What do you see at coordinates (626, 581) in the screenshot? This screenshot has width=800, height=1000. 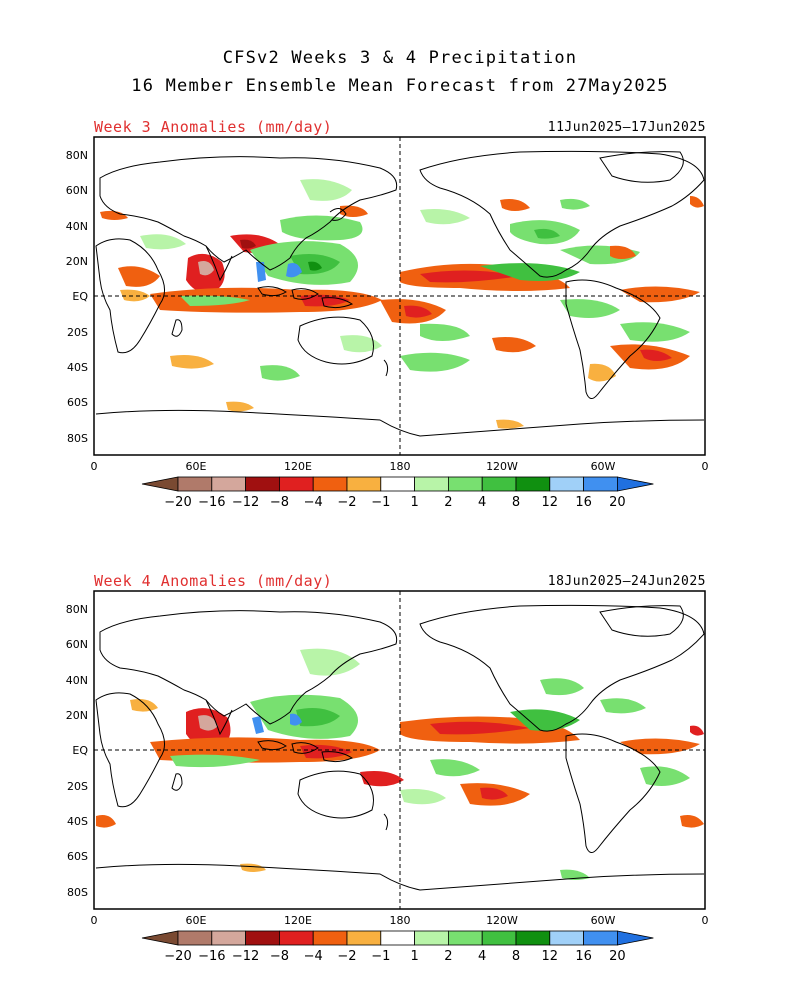 I see `panel-week4-dates: 18Jun2025—24Jun2025` at bounding box center [626, 581].